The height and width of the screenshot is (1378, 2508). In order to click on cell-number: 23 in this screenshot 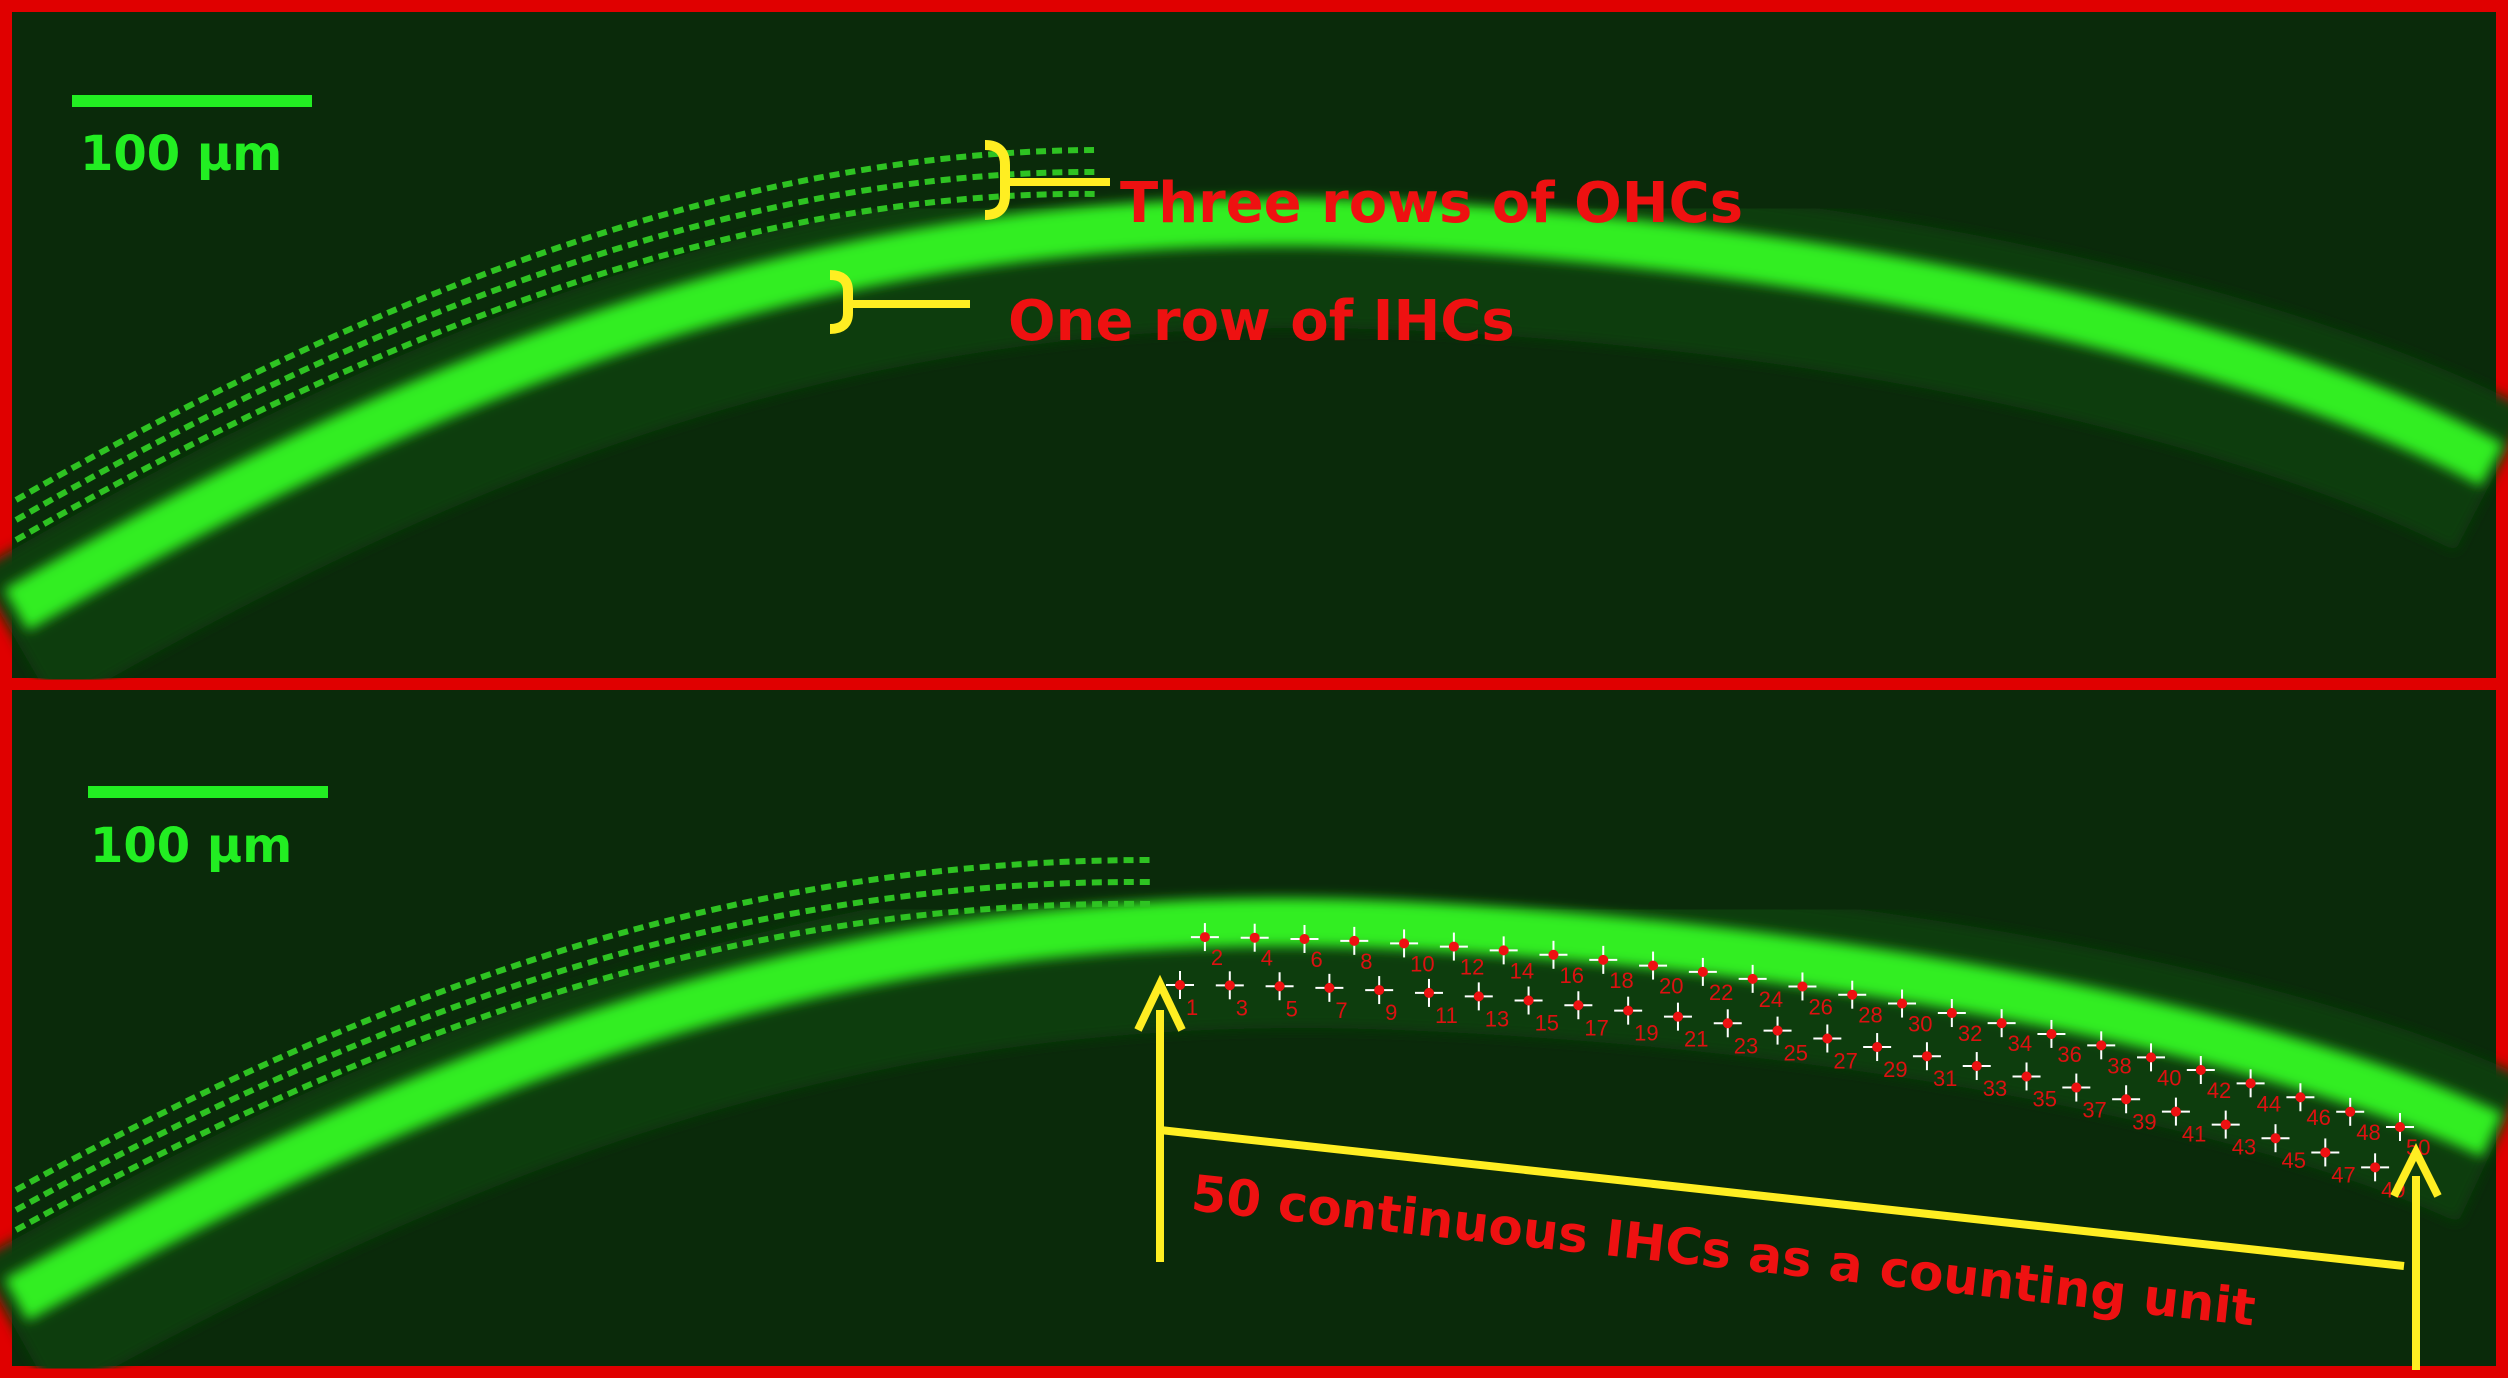, I will do `click(1746, 1045)`.